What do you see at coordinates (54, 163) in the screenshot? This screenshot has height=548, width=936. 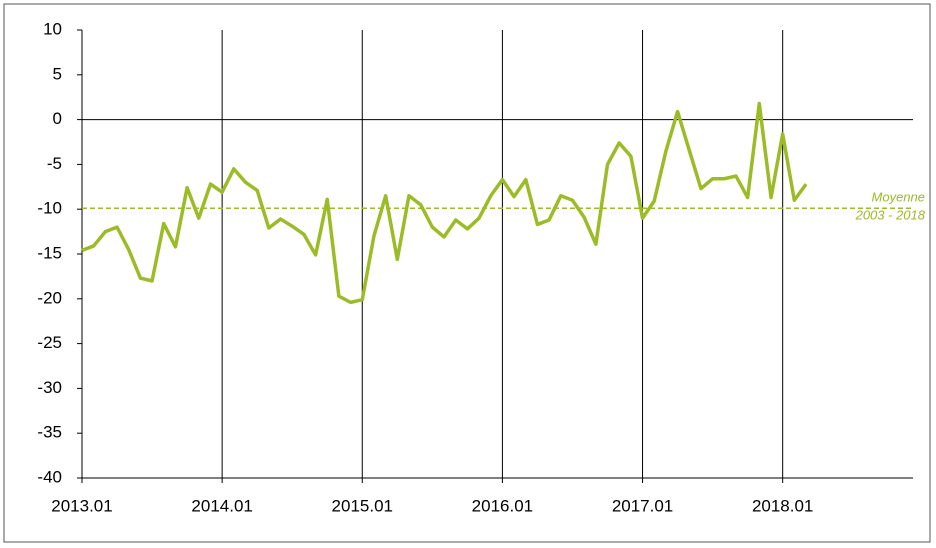 I see `y-tick-label: -5` at bounding box center [54, 163].